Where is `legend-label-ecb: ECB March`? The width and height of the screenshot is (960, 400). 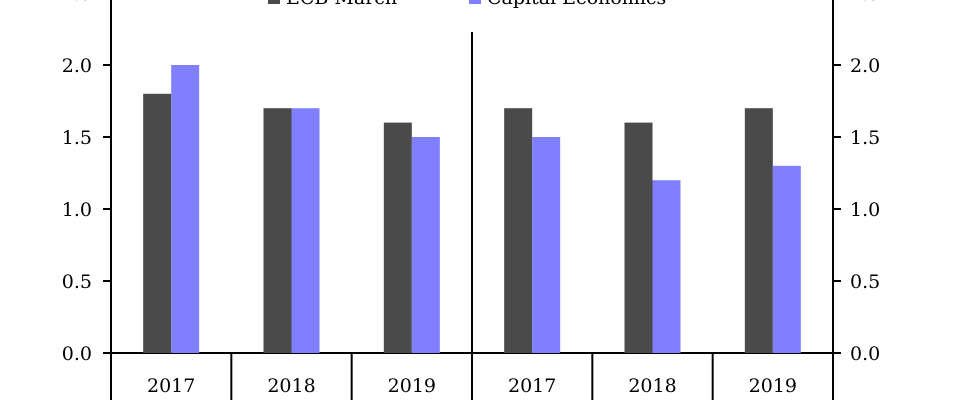 legend-label-ecb: ECB March is located at coordinates (341, 4).